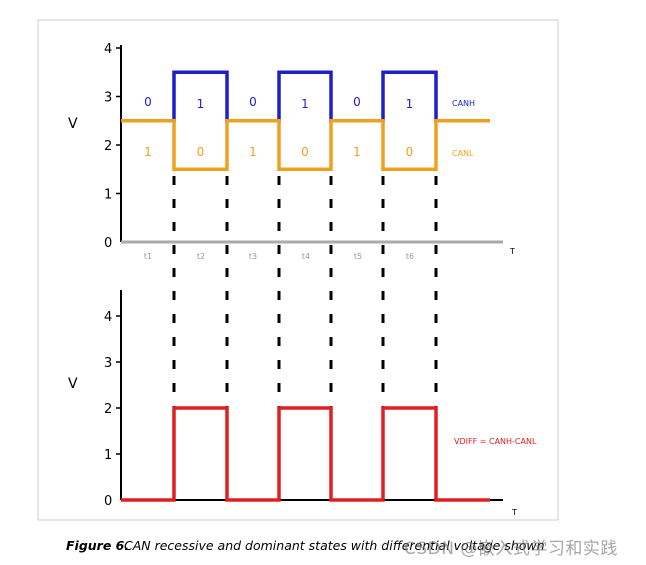  I want to click on time-tick-label: t2, so click(201, 256).